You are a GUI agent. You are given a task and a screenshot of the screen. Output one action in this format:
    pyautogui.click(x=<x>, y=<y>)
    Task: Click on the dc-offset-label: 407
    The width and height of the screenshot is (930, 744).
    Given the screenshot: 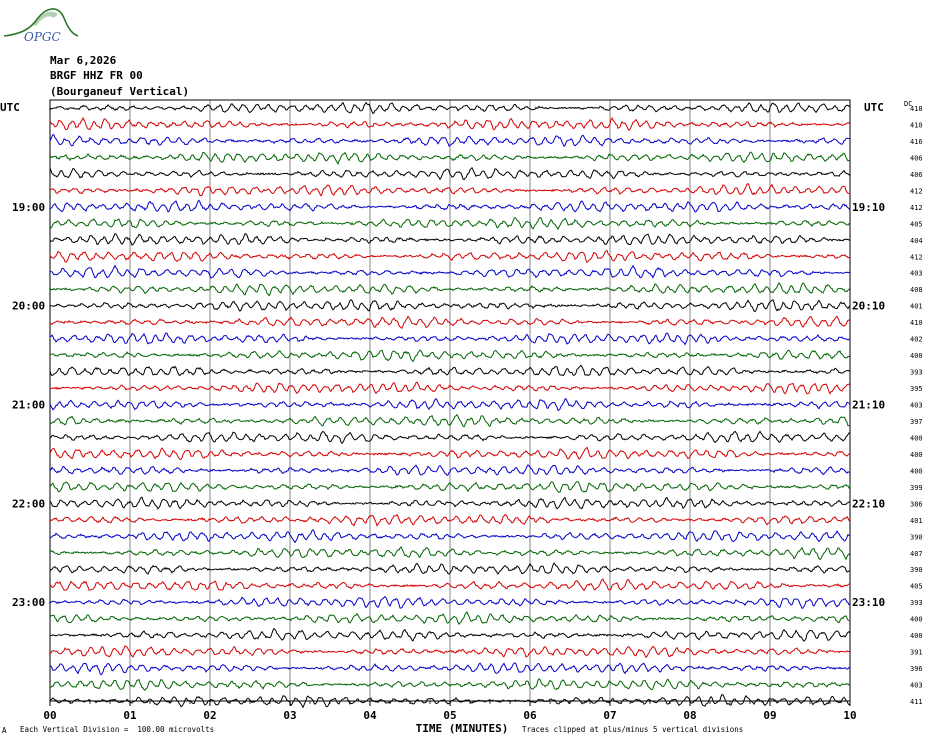 What is the action you would take?
    pyautogui.click(x=916, y=554)
    